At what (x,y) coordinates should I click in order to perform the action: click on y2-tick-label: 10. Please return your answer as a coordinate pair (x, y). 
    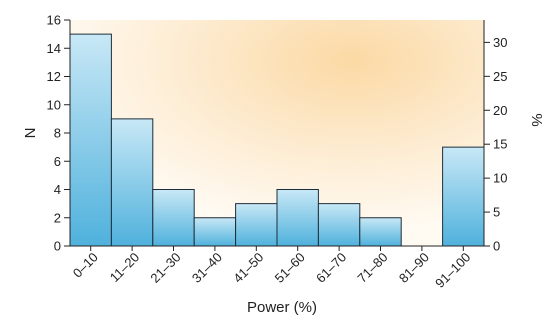
    Looking at the image, I should click on (500, 178).